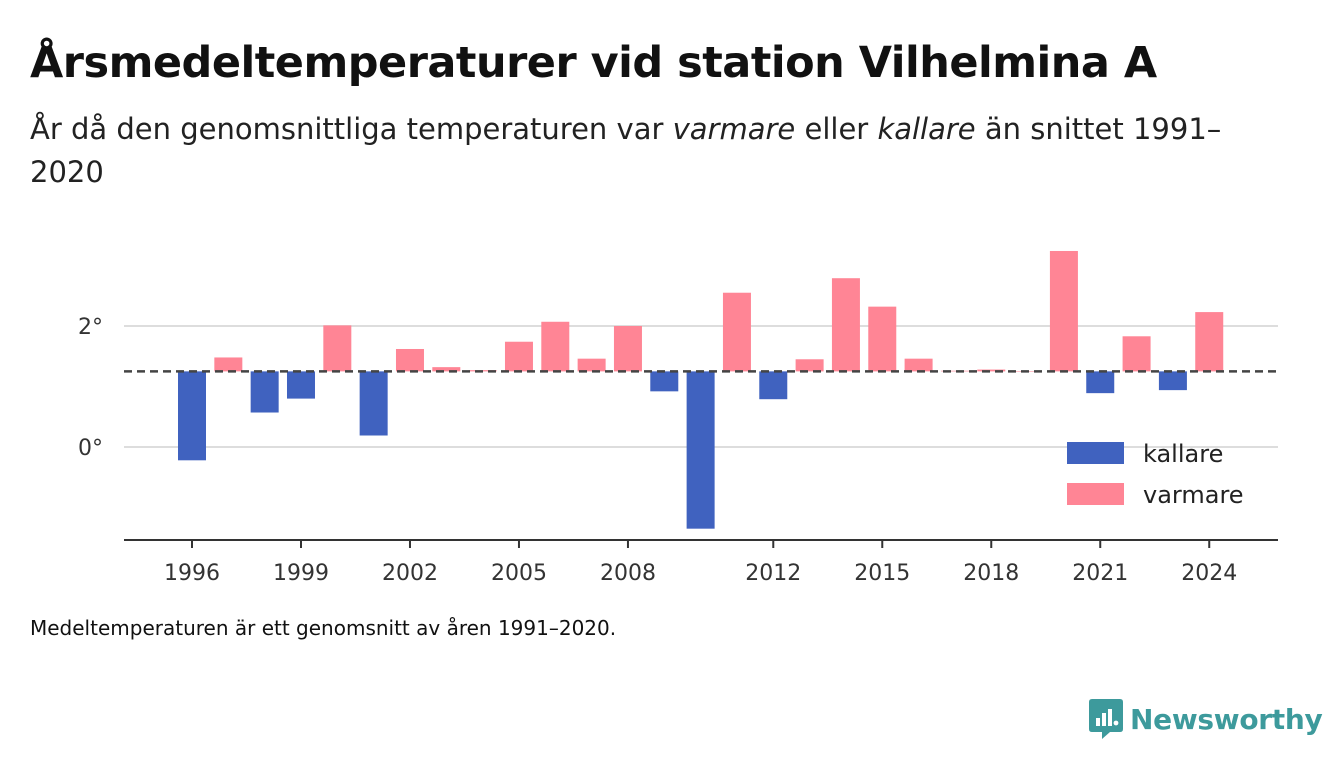  Describe the element at coordinates (991, 573) in the screenshot. I see `x-tick-label: 2018` at that location.